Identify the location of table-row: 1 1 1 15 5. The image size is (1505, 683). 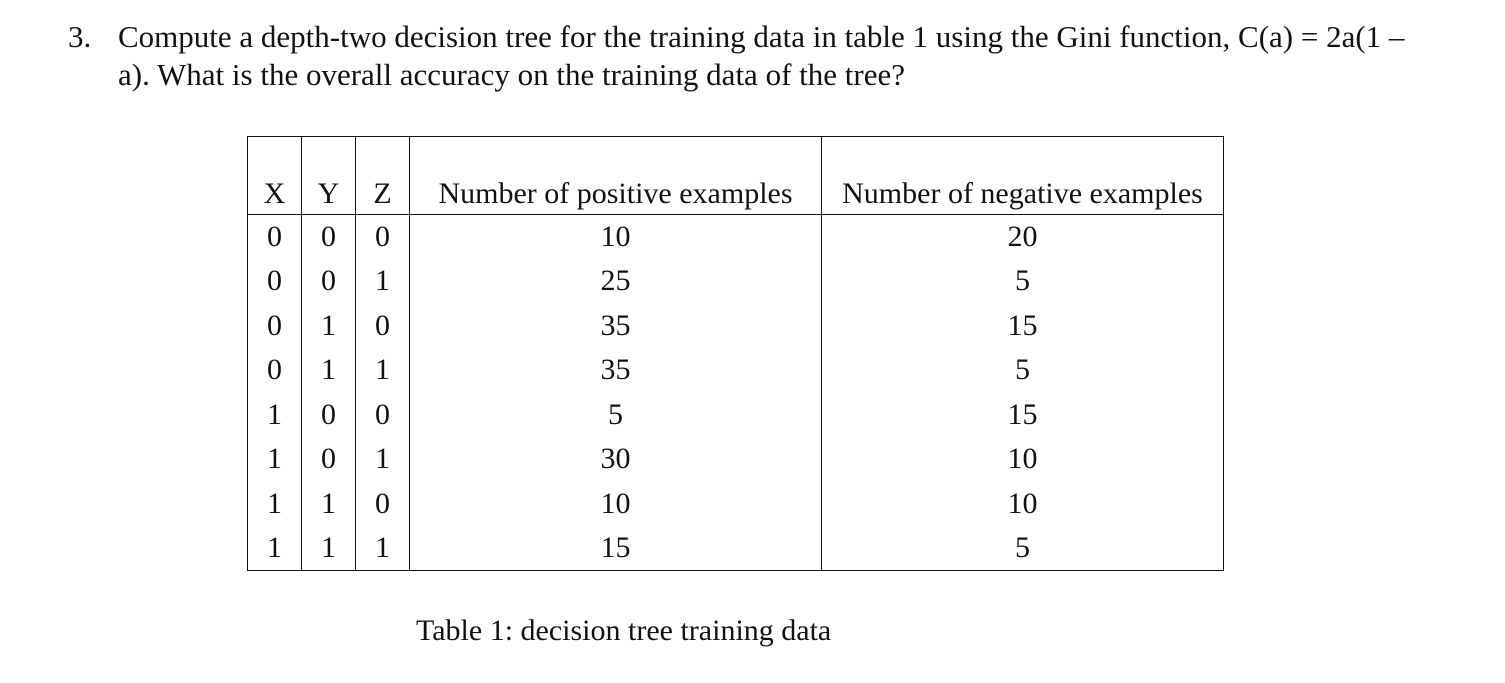
(735, 548).